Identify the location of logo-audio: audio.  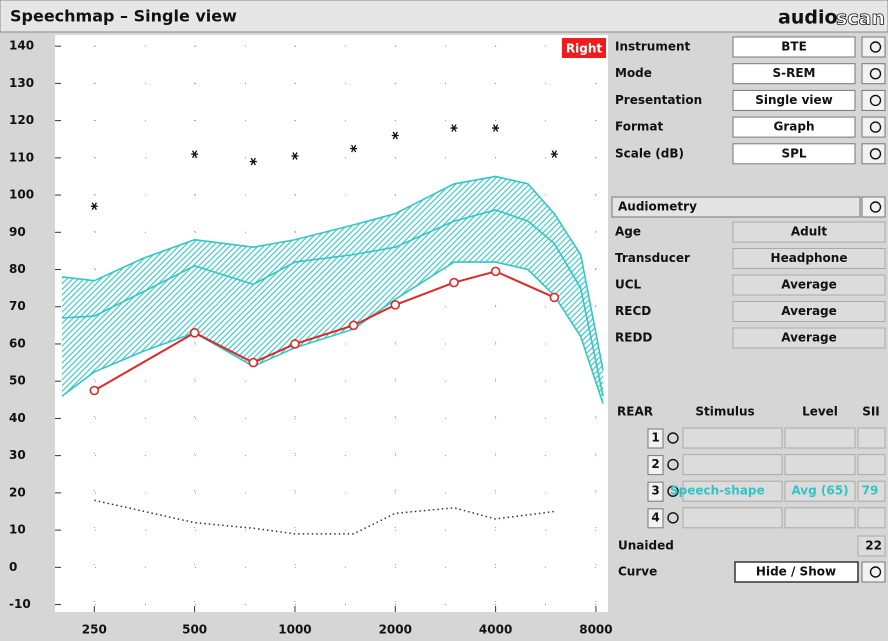
(808, 18).